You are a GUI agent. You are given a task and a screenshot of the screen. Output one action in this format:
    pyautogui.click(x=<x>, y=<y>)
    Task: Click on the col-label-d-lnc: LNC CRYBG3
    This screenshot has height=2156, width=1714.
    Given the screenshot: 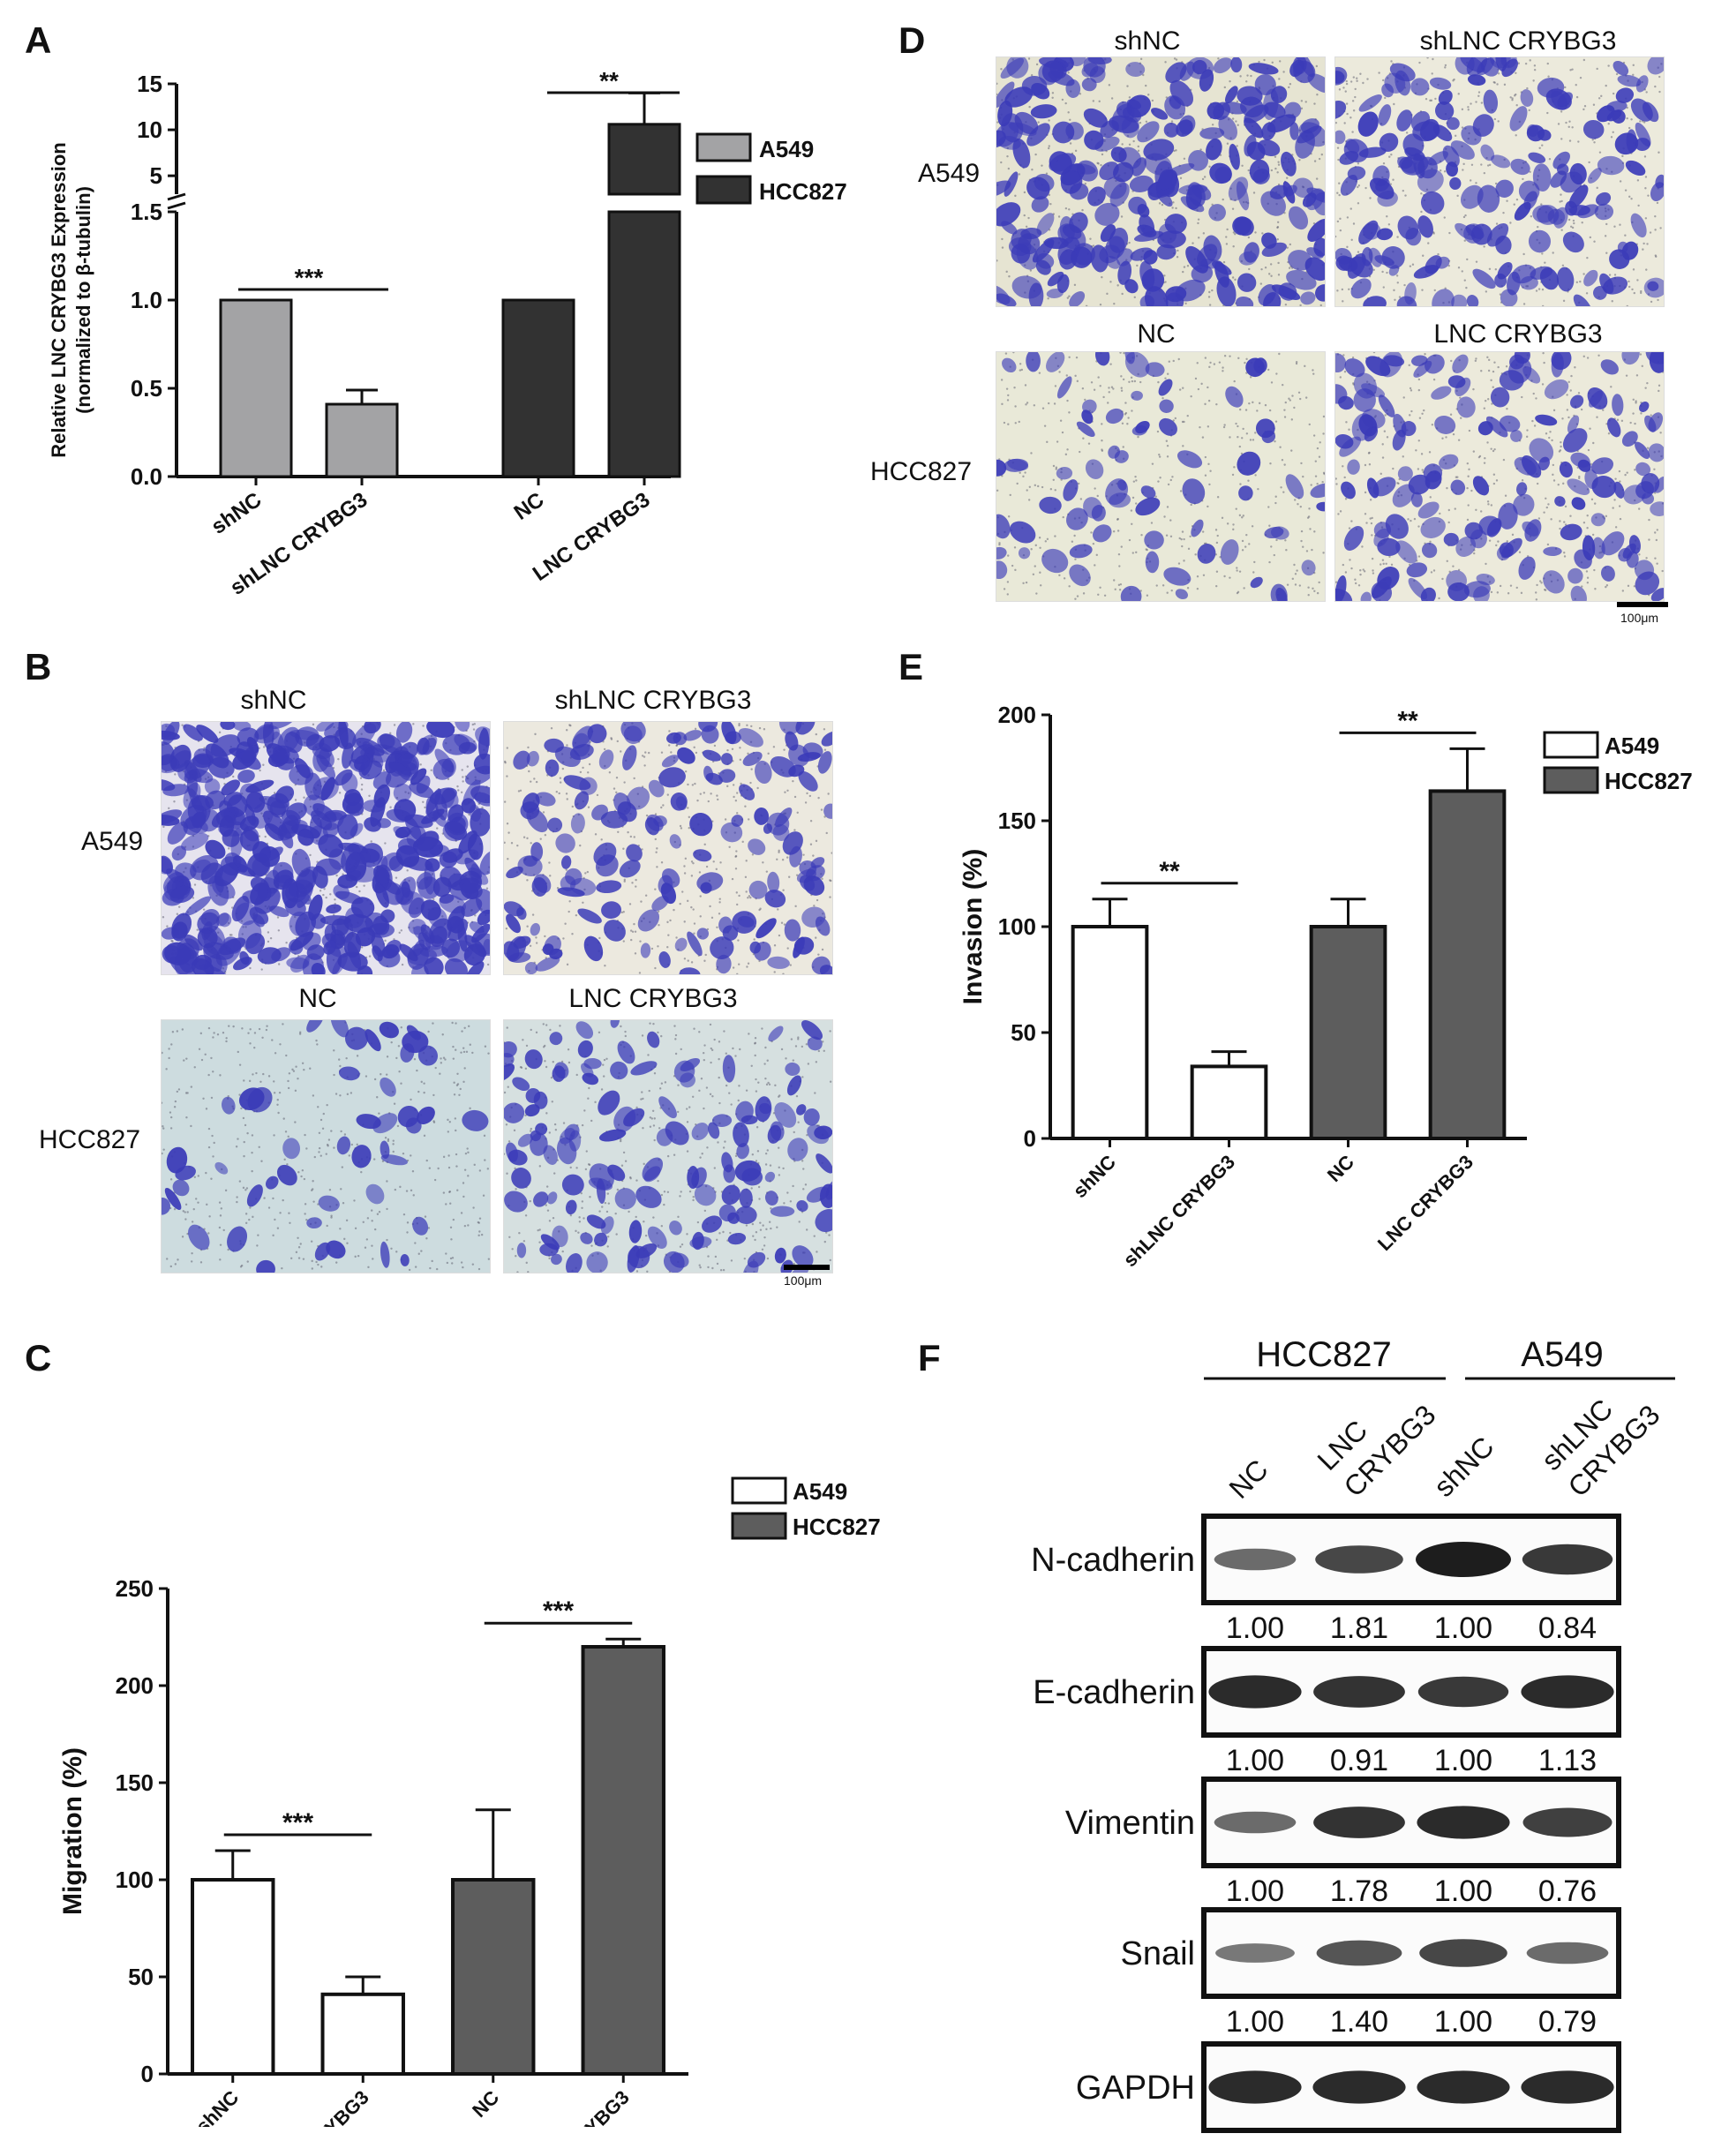 What is the action you would take?
    pyautogui.click(x=1518, y=334)
    